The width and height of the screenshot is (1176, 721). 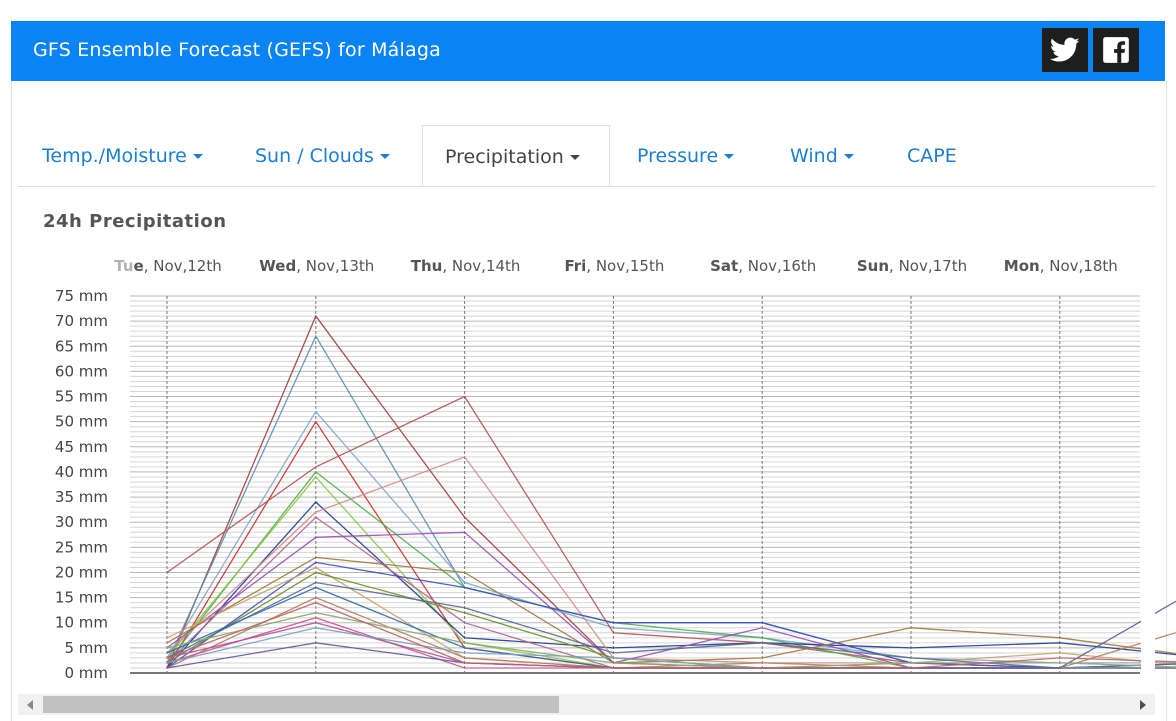 What do you see at coordinates (81, 321) in the screenshot?
I see `y-tick-label: 70 mm` at bounding box center [81, 321].